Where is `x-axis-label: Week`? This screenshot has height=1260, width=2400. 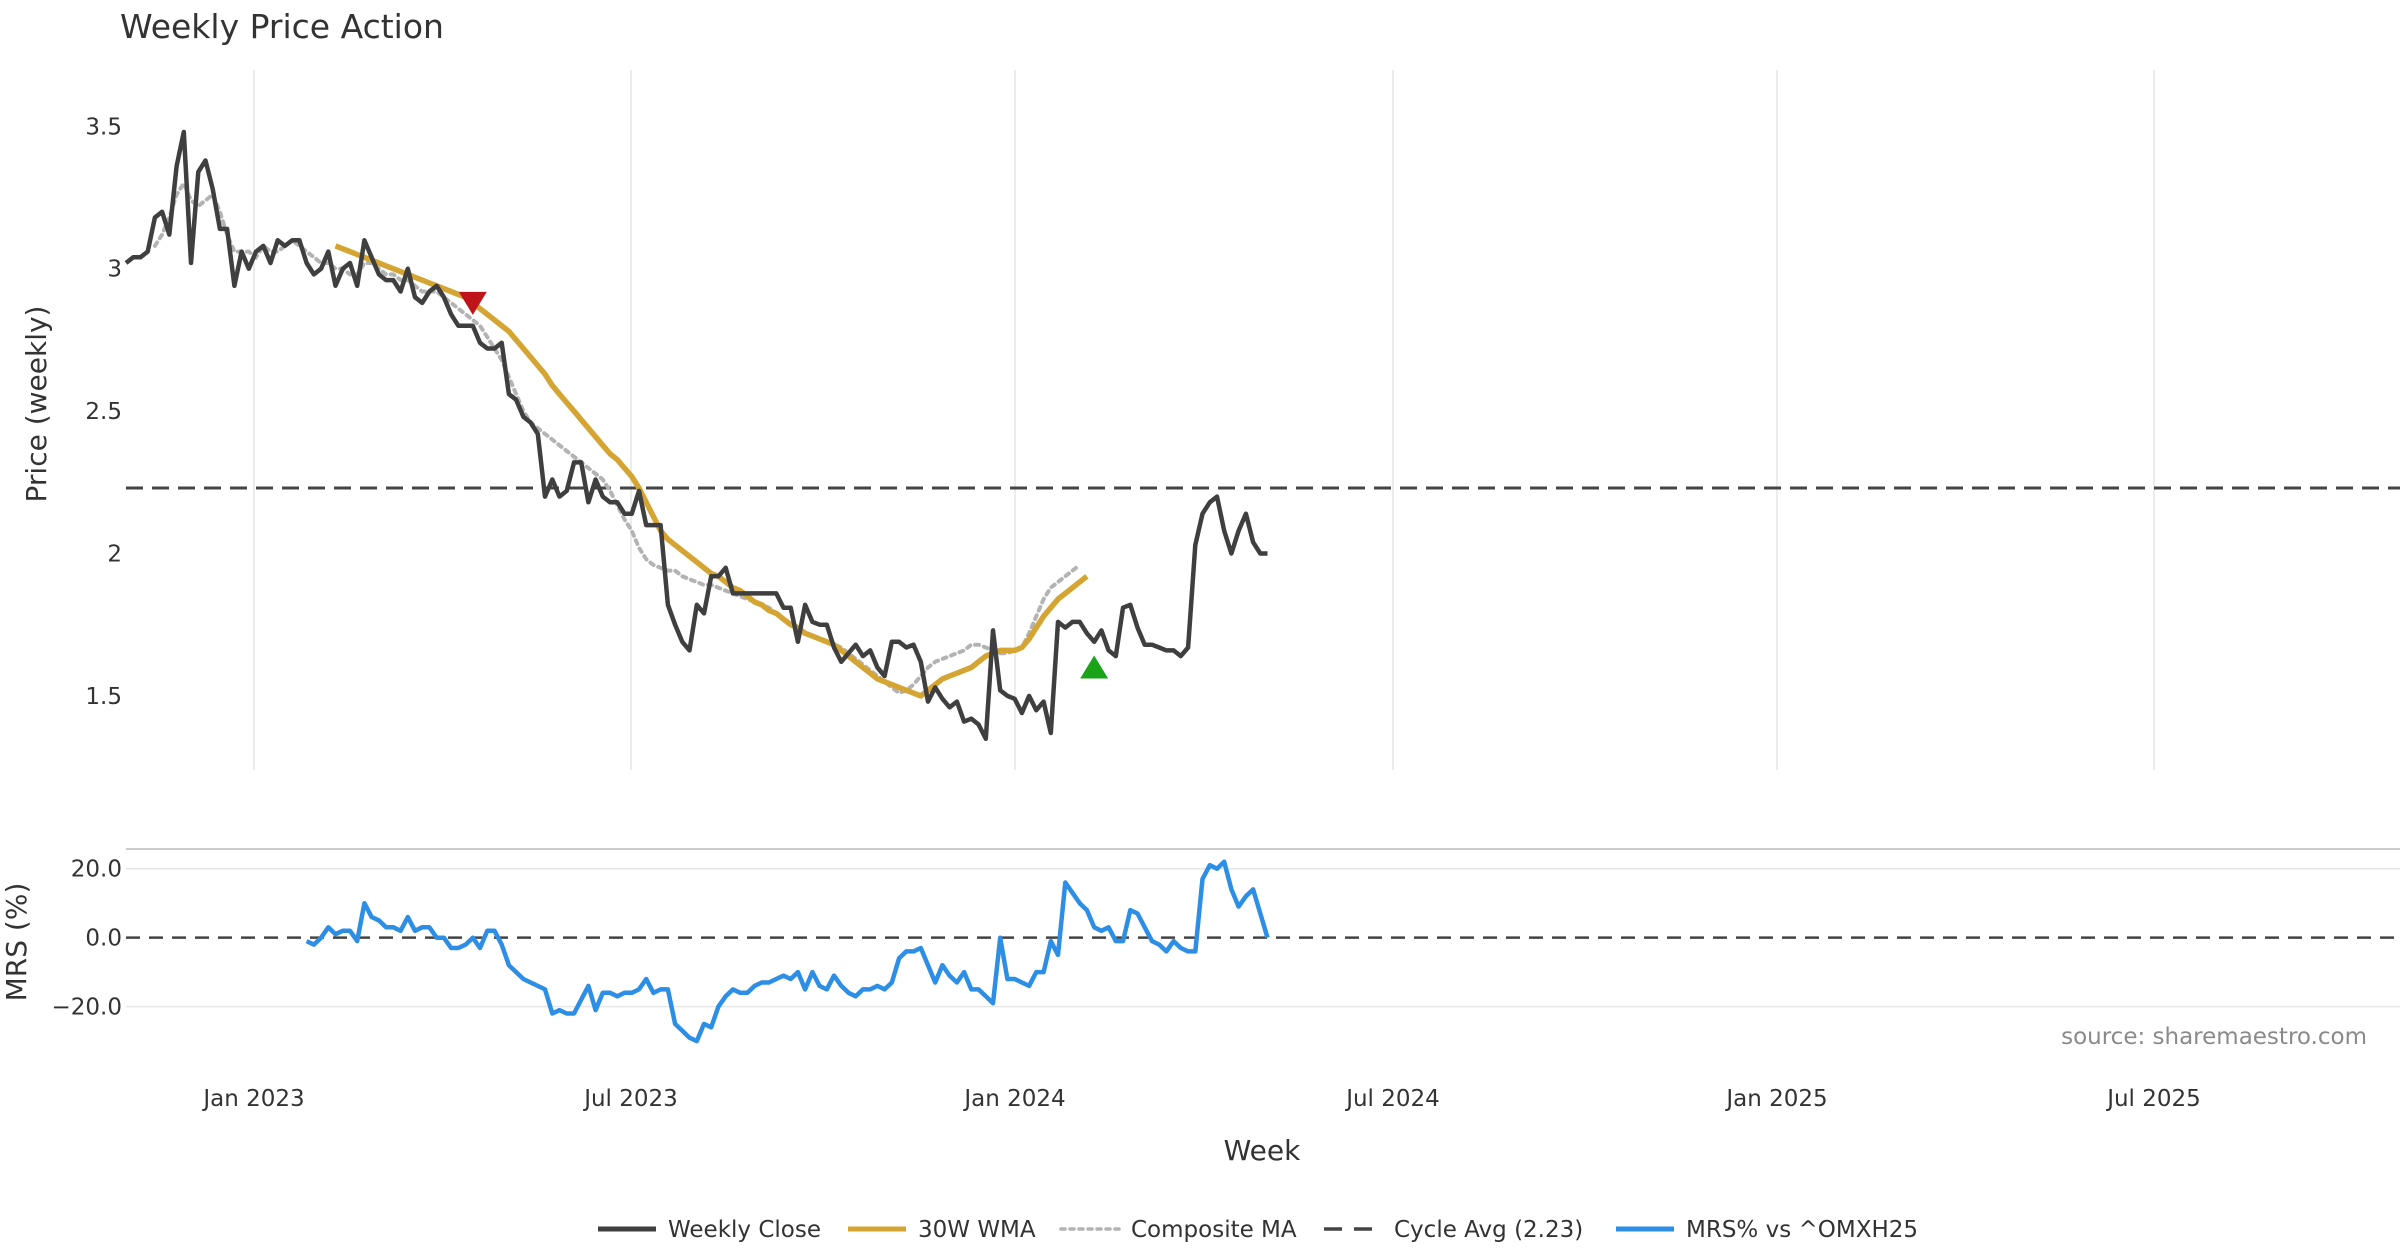 x-axis-label: Week is located at coordinates (1262, 1150).